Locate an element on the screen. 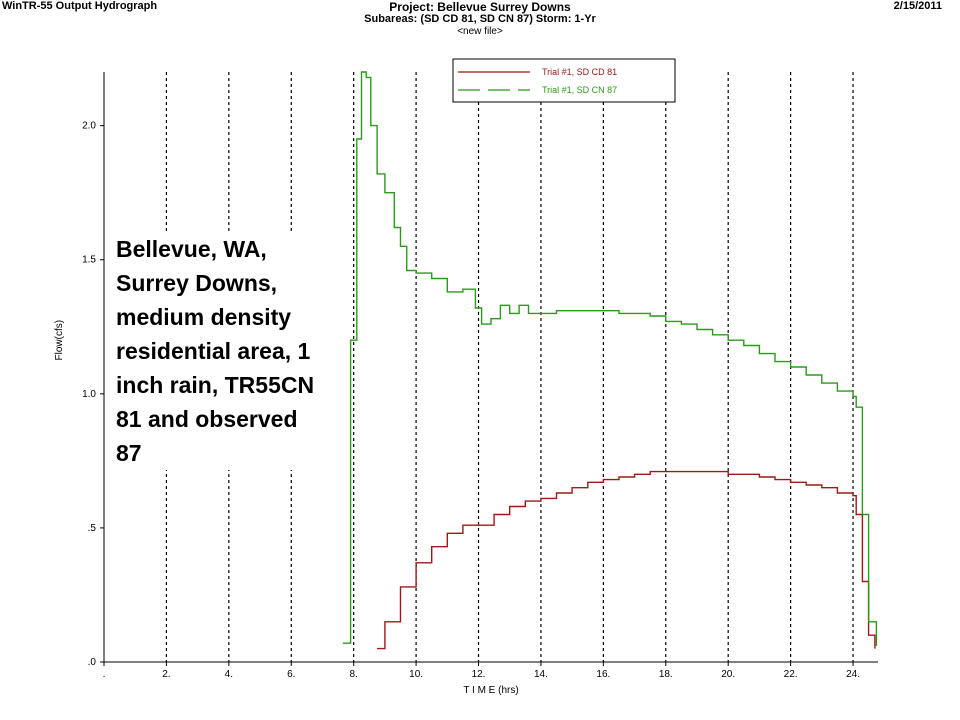  report-date: 2/15/2011 is located at coordinates (917, 6).